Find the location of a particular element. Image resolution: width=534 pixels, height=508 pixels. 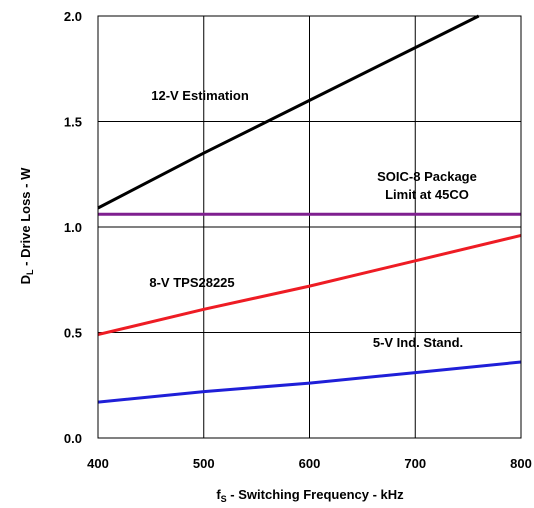

series-annotation: 5-V Ind. Stand. is located at coordinates (418, 342).